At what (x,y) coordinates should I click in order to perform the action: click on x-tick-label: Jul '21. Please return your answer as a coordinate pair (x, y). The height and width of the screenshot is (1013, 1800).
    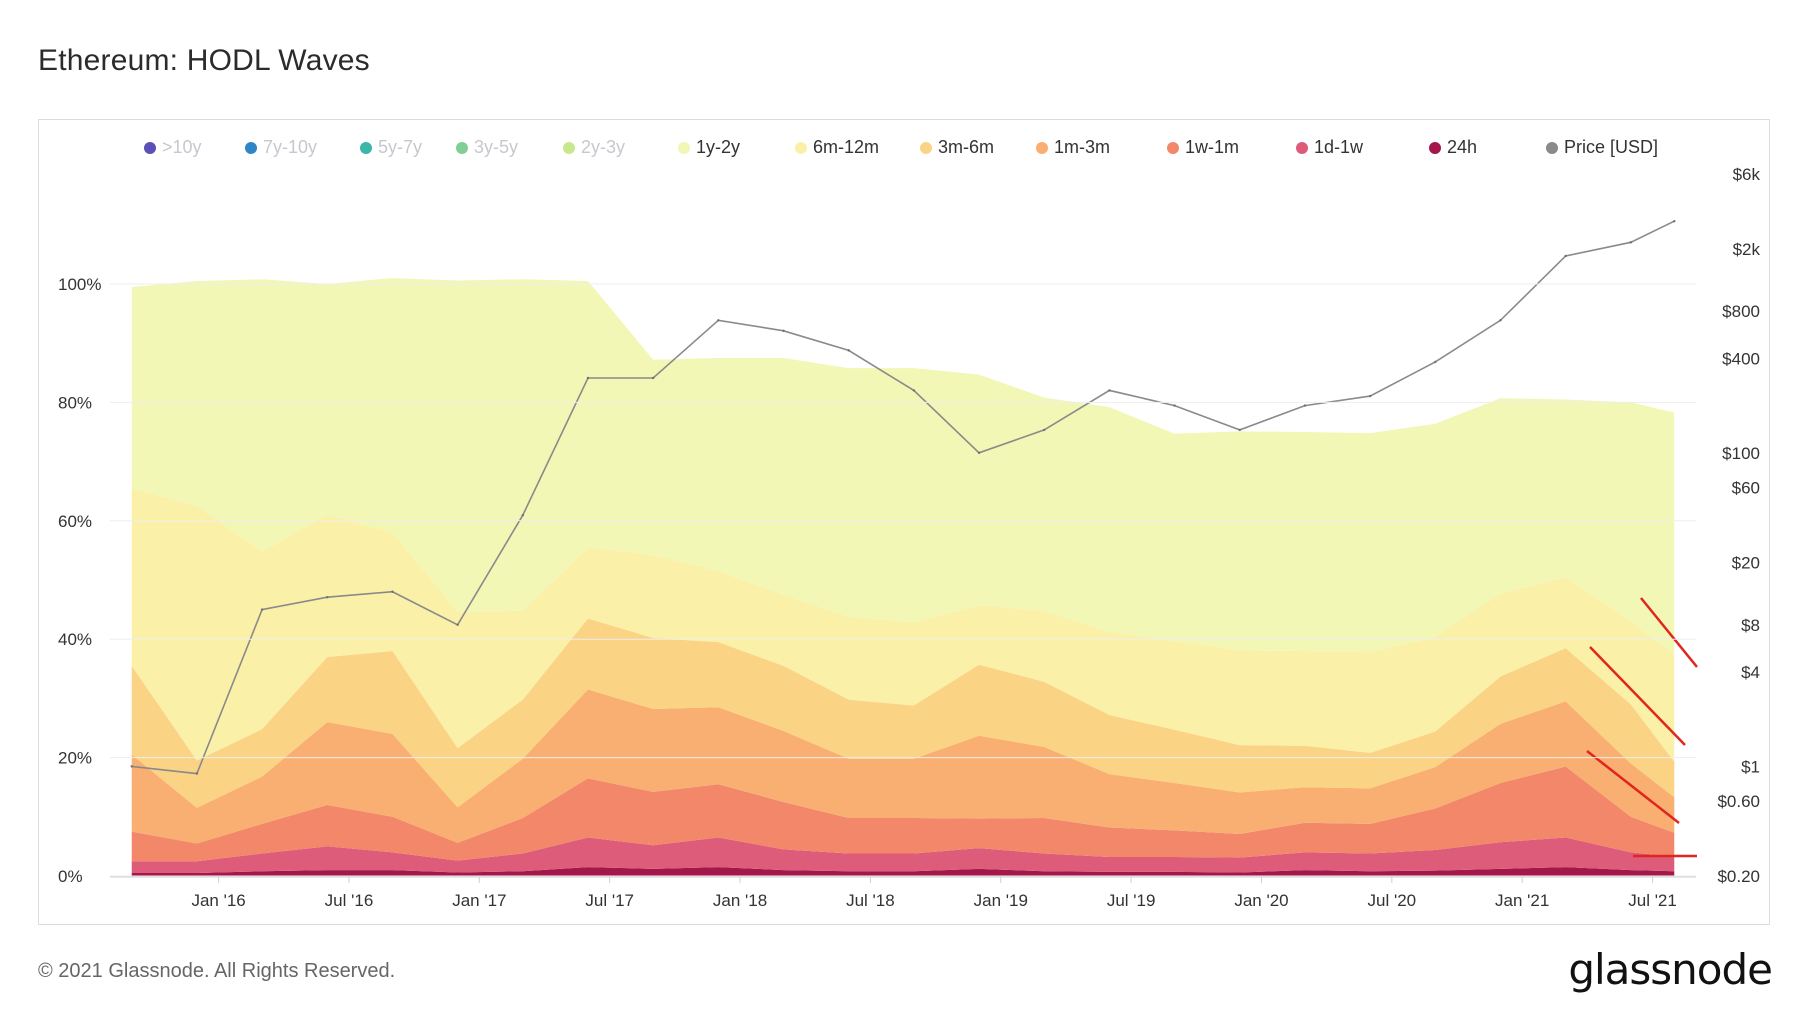
    Looking at the image, I should click on (1652, 900).